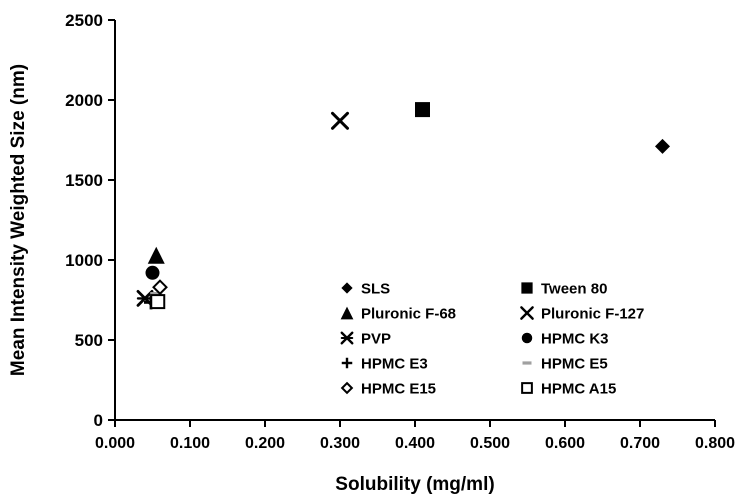 The image size is (742, 503). What do you see at coordinates (408, 314) in the screenshot?
I see `legend-label-pluronic-f-68: Pluronic F-68` at bounding box center [408, 314].